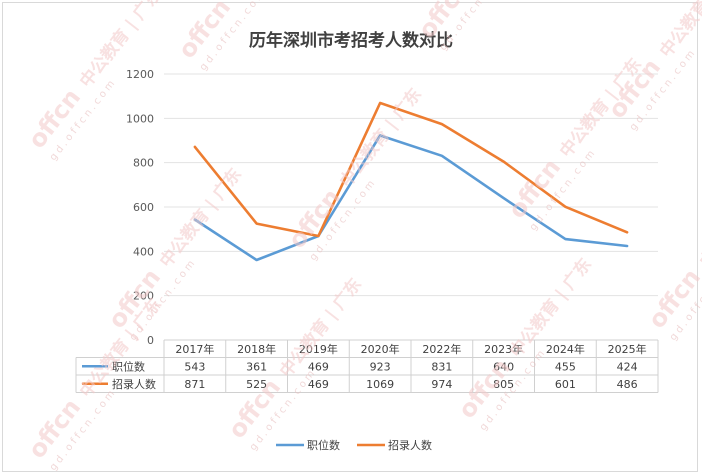  What do you see at coordinates (441, 384) in the screenshot?
I see `data-label: 974` at bounding box center [441, 384].